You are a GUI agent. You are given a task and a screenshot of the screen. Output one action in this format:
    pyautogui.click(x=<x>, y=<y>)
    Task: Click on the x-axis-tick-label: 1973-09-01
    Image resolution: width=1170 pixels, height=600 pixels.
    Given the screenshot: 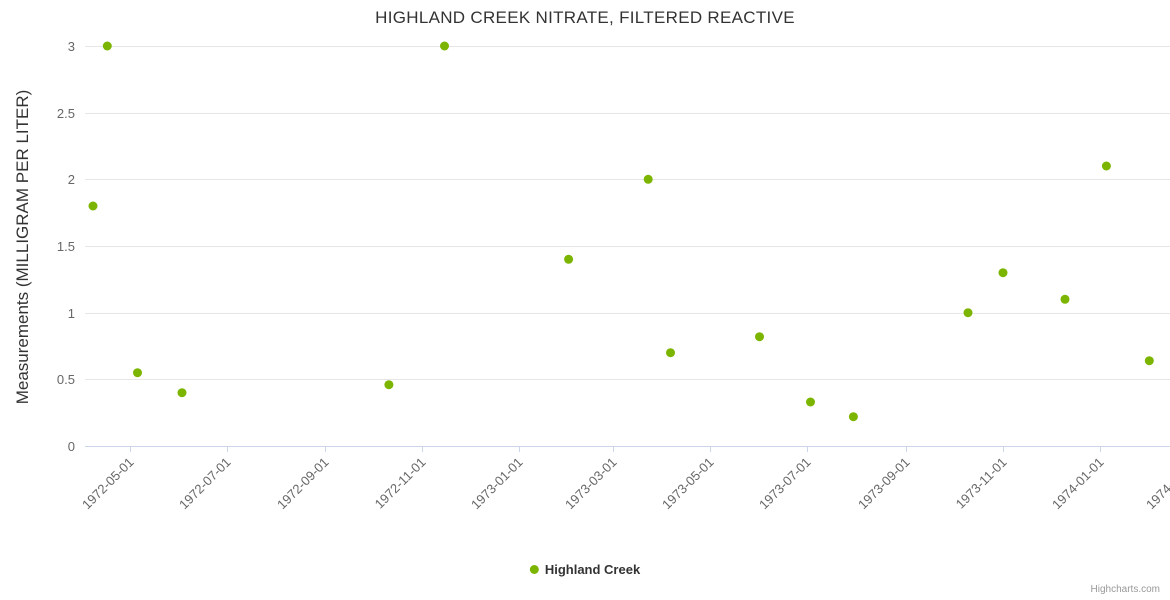 What is the action you would take?
    pyautogui.click(x=884, y=484)
    